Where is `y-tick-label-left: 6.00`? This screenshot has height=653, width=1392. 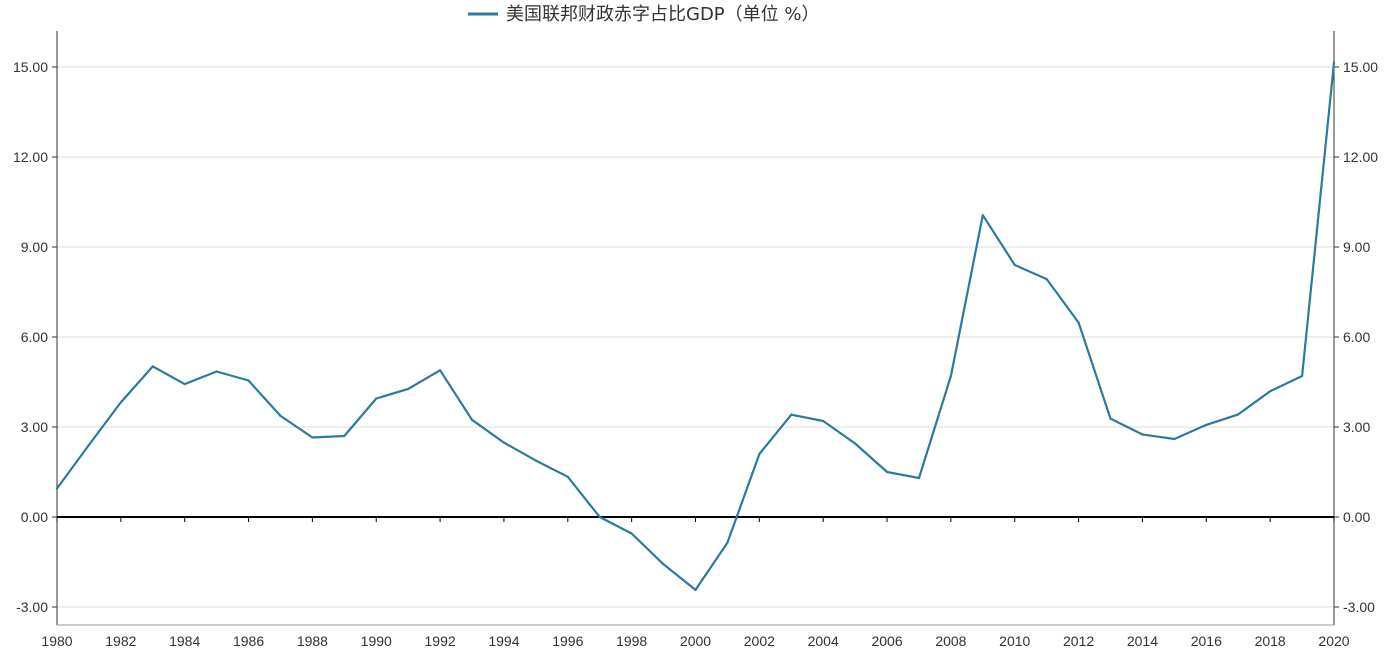
y-tick-label-left: 6.00 is located at coordinates (34, 337).